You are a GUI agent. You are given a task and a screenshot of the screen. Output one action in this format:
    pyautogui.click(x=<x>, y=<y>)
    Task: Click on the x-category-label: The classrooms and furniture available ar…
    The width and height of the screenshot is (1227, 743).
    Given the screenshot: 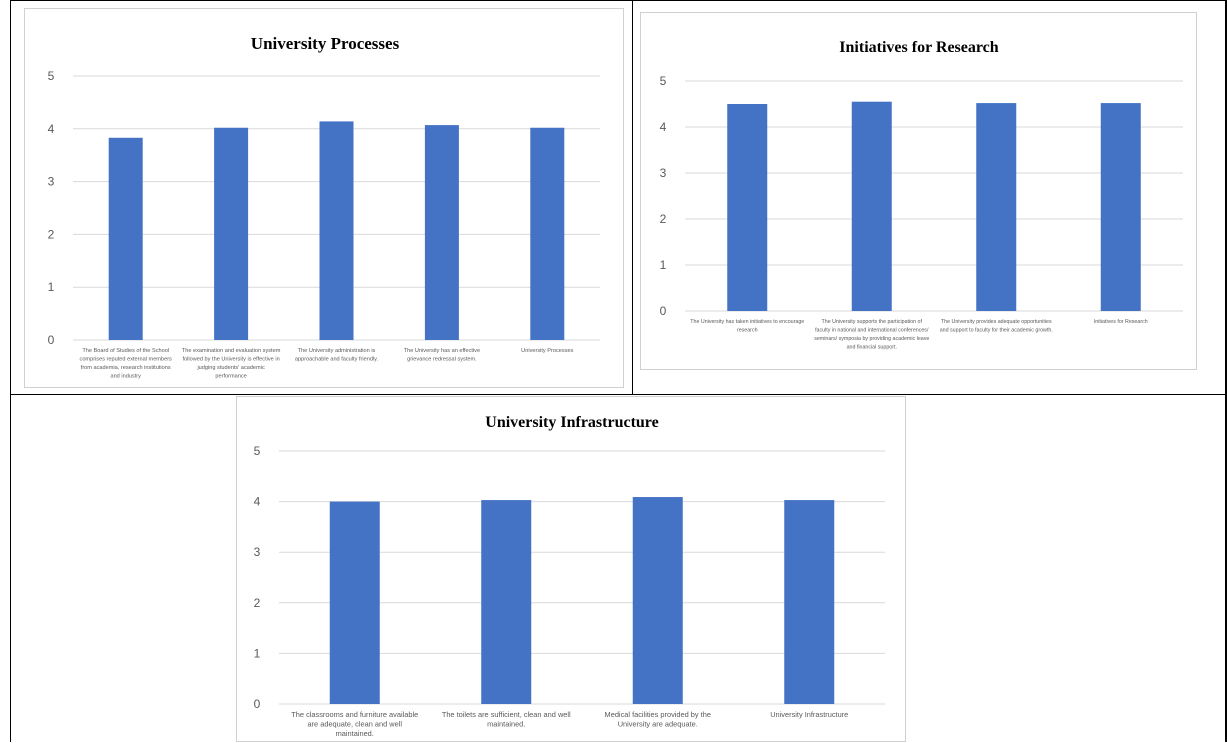 What is the action you would take?
    pyautogui.click(x=354, y=724)
    